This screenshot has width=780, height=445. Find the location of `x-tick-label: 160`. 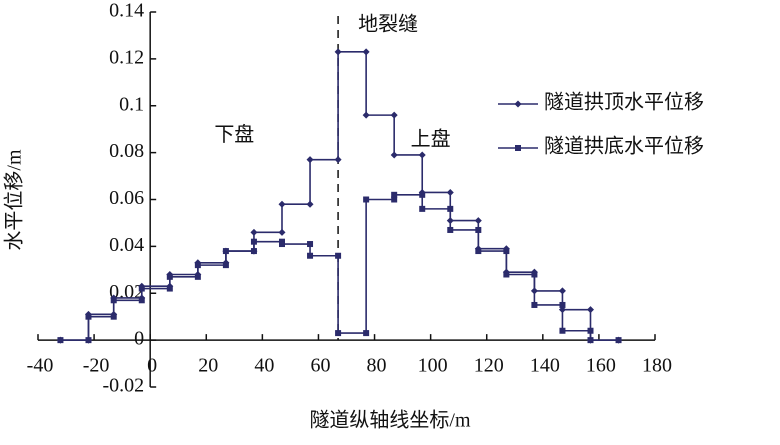

x-tick-label: 160 is located at coordinates (601, 366).